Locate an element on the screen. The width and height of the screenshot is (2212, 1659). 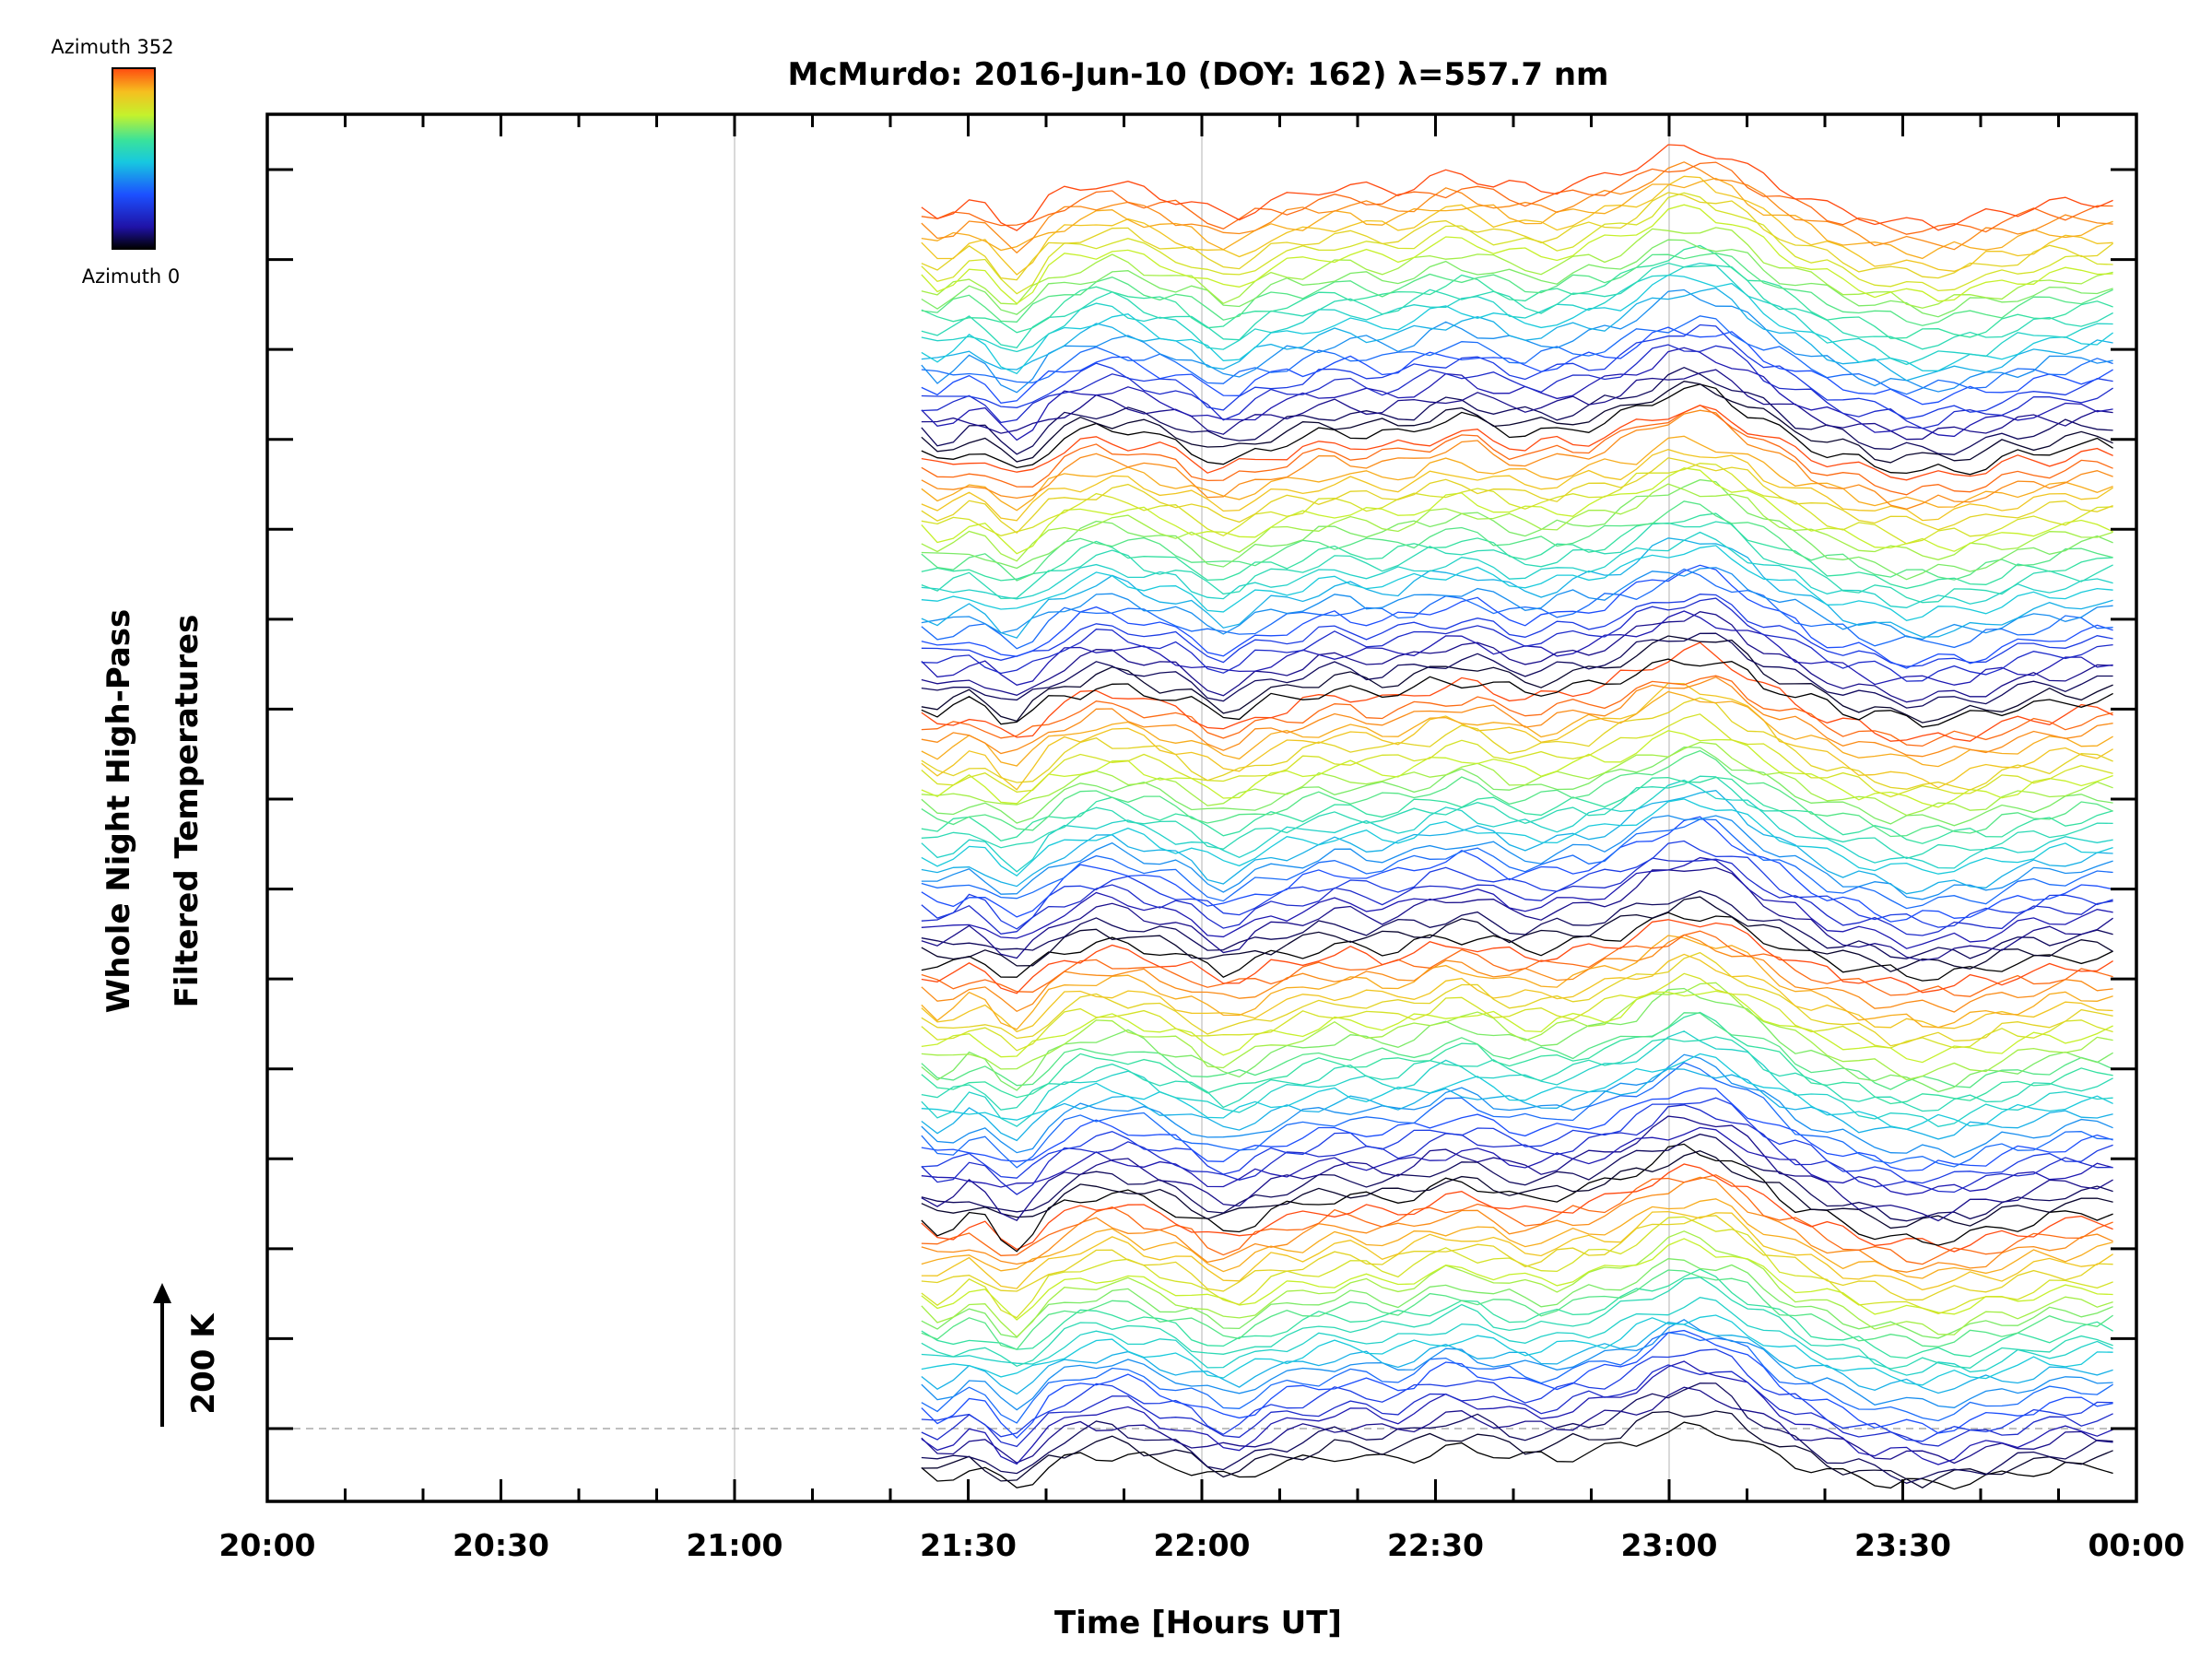
scale-arrow is located at coordinates (162, 1355).